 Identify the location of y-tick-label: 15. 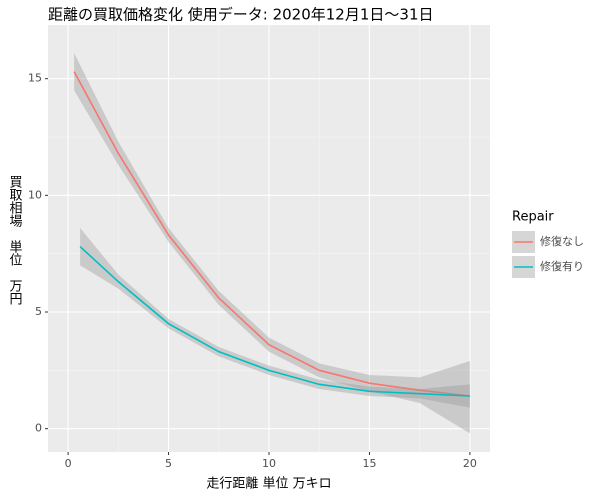
(35, 78).